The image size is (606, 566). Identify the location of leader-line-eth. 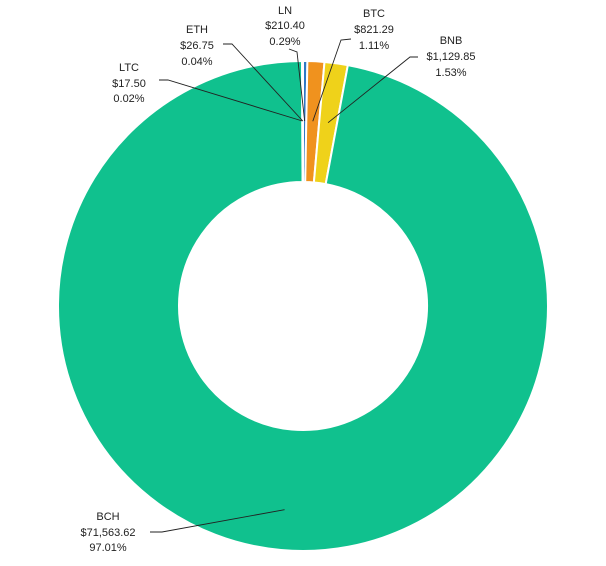
(263, 82).